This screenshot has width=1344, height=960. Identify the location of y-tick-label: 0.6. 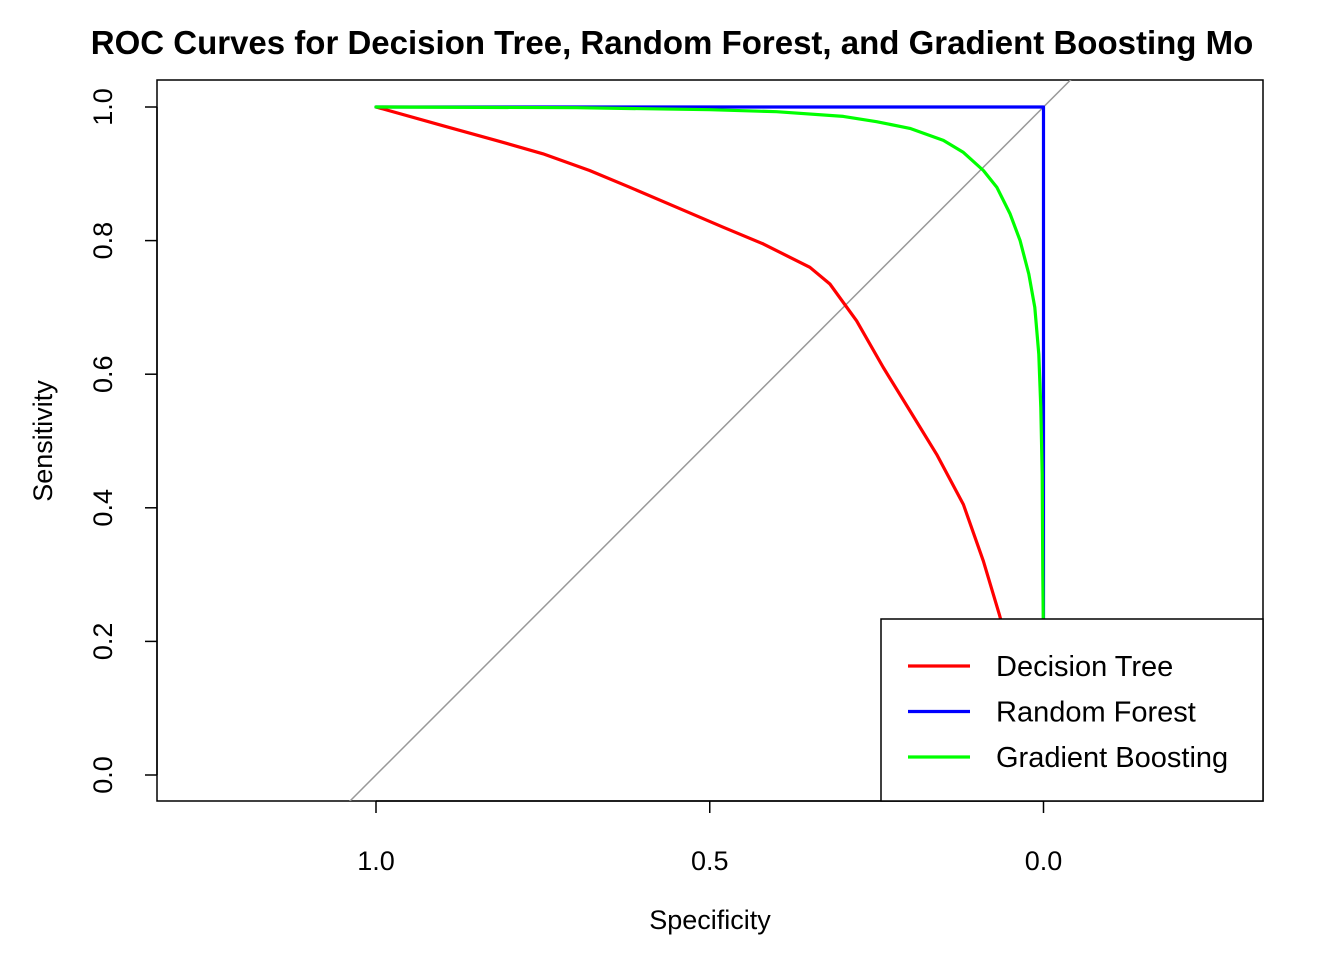
(103, 374).